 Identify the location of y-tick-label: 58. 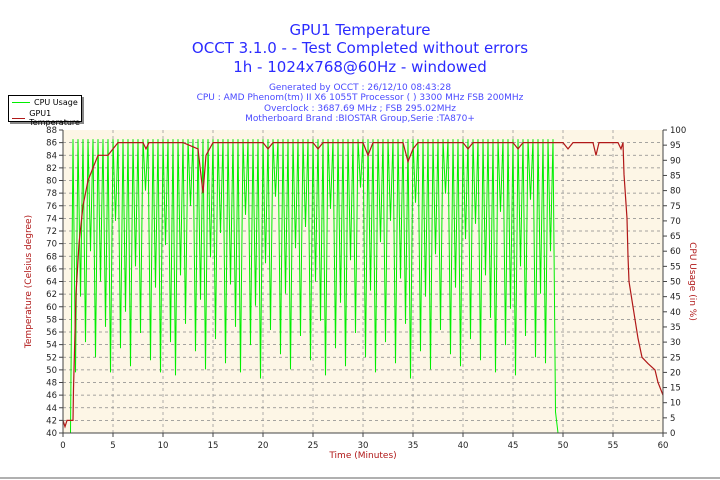
(51, 320).